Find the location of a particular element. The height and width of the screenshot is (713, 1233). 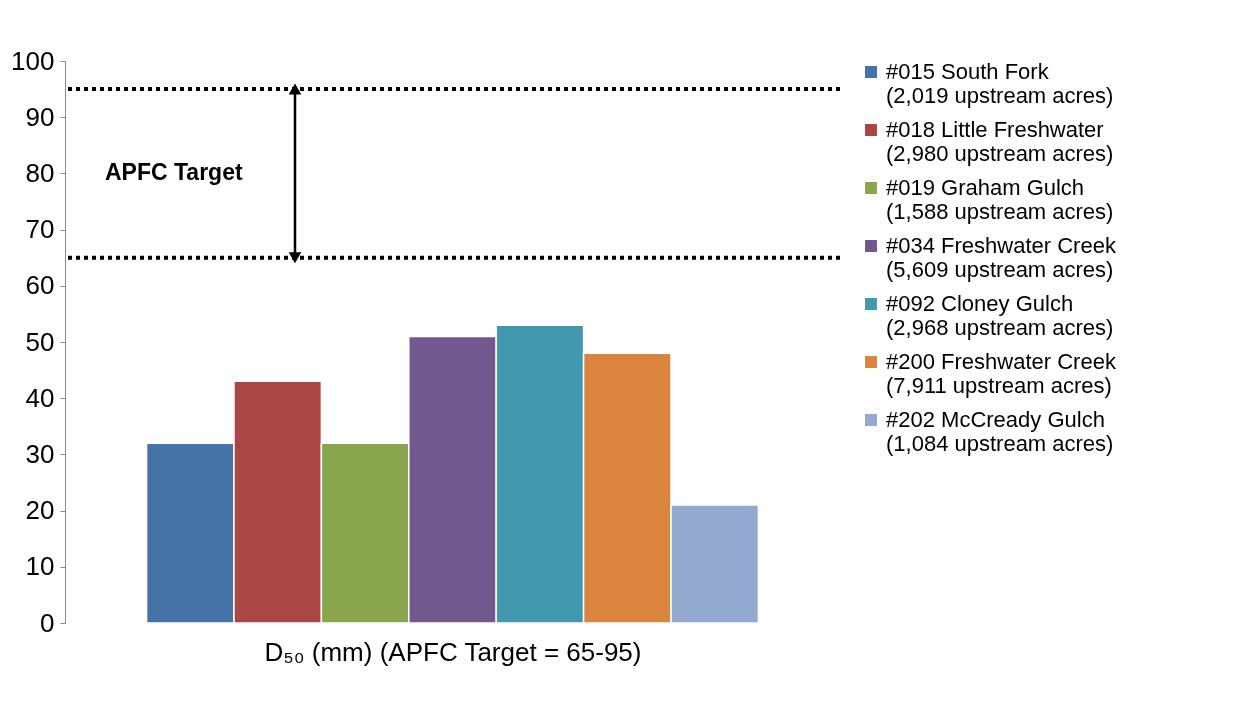

annotation: APFC Target is located at coordinates (174, 172).